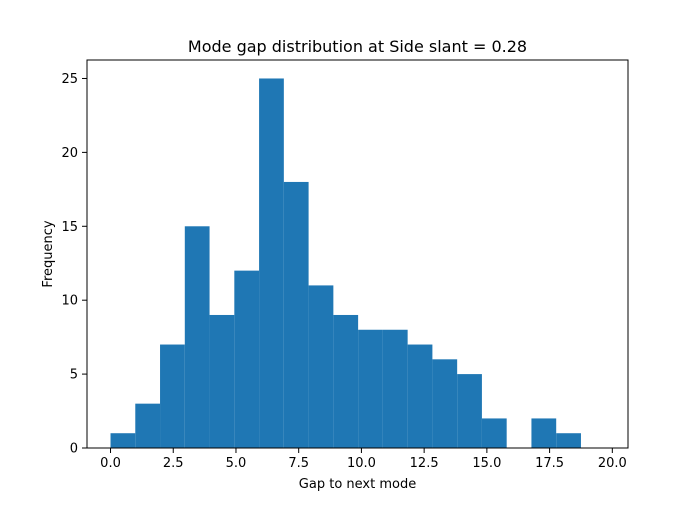  What do you see at coordinates (74, 264) in the screenshot?
I see `y-axis-ticks: 0 5 10 15 20 25` at bounding box center [74, 264].